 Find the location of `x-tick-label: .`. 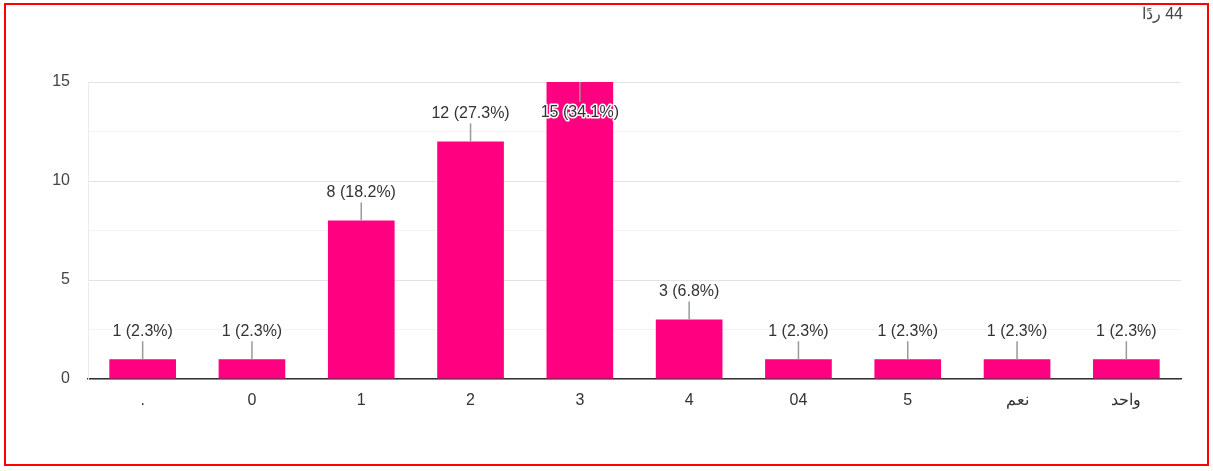

x-tick-label: . is located at coordinates (142, 400).